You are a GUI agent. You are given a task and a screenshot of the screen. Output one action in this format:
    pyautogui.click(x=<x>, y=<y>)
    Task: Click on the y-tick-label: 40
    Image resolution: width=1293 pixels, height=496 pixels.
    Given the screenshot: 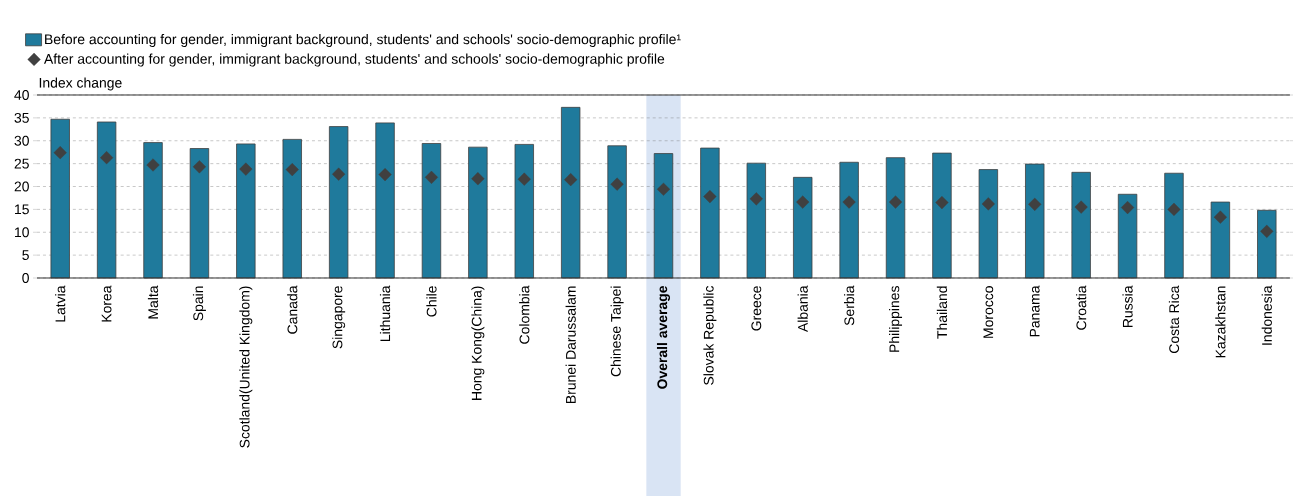 What is the action you would take?
    pyautogui.click(x=21, y=95)
    